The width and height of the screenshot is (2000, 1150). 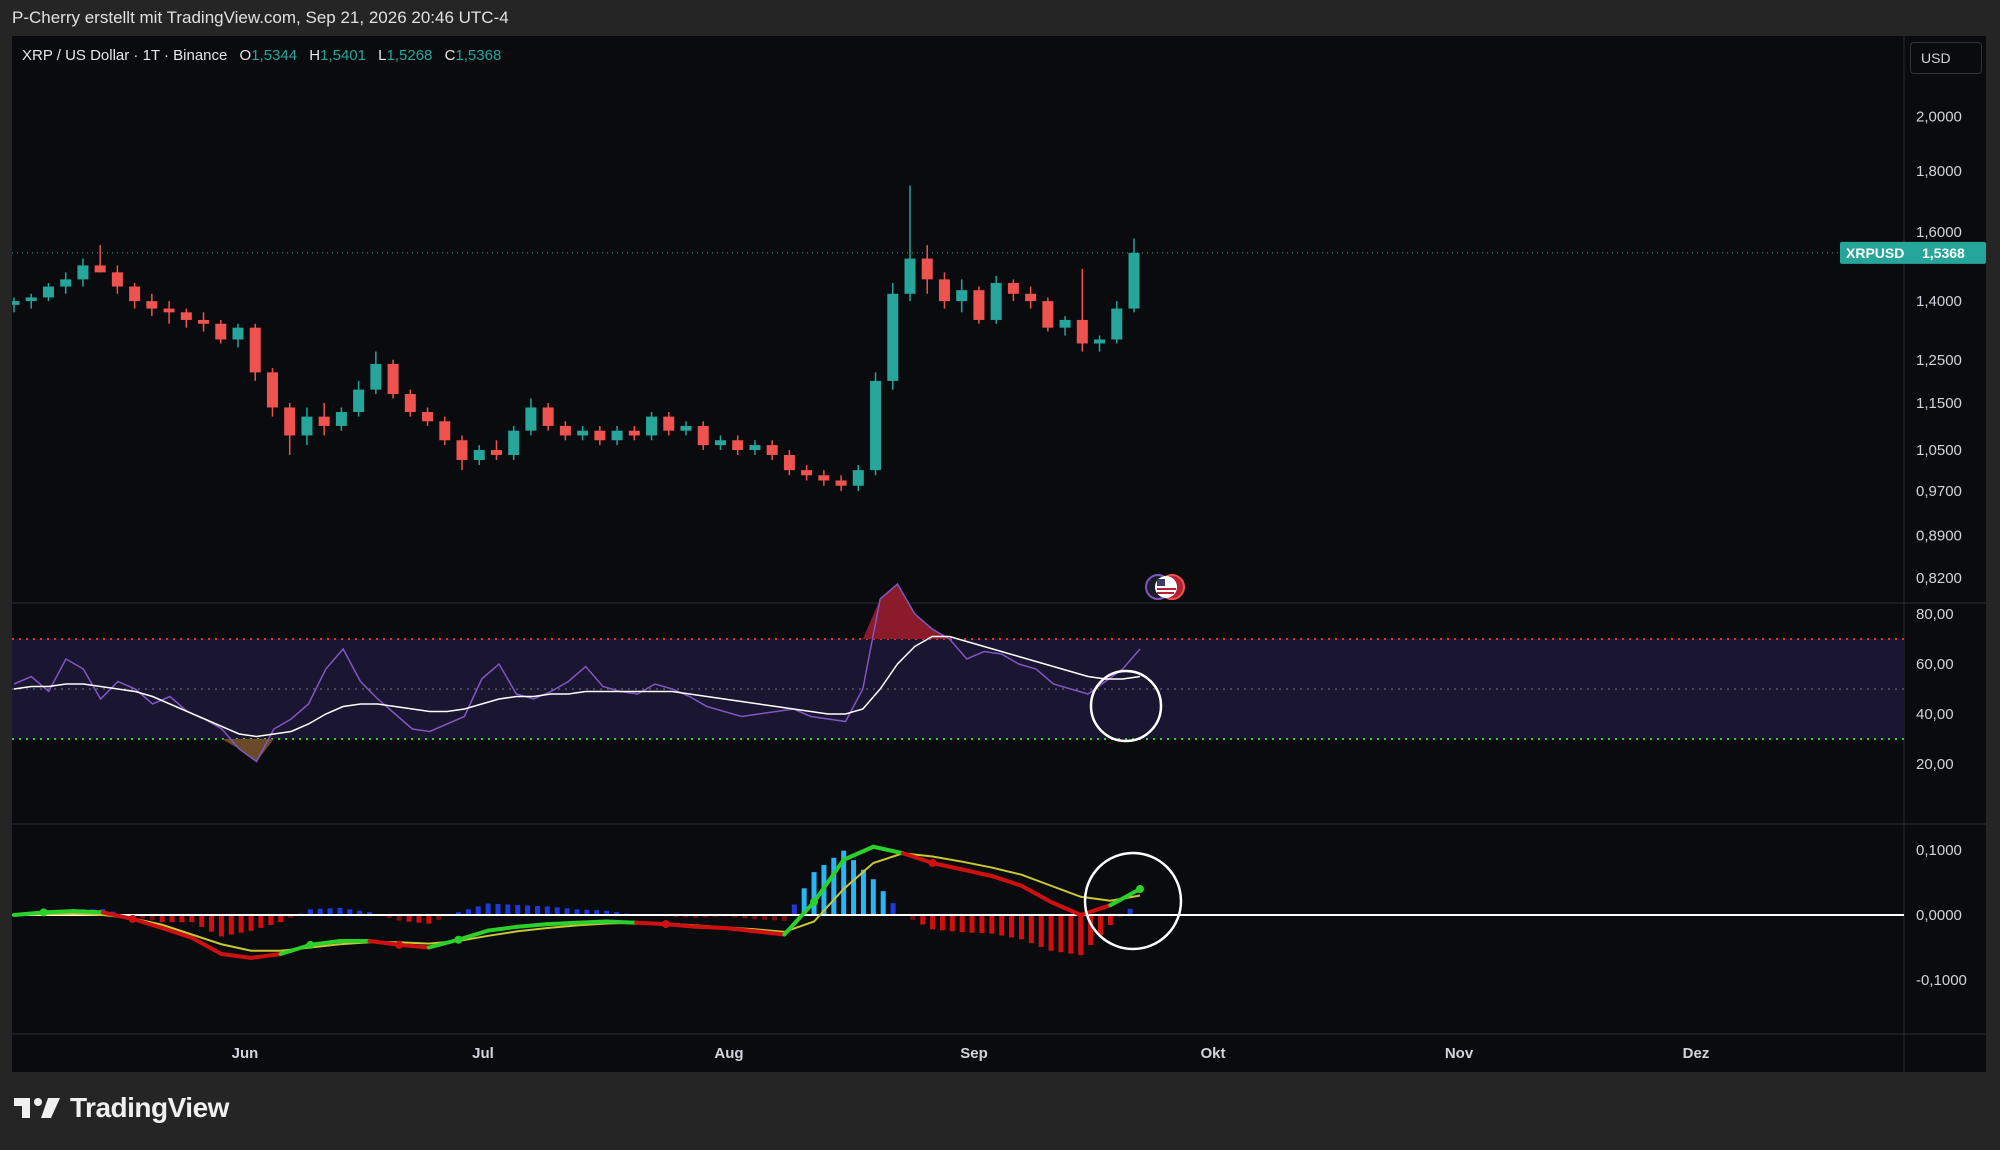 I want to click on price-tick-label: 1,2500, so click(x=1939, y=360).